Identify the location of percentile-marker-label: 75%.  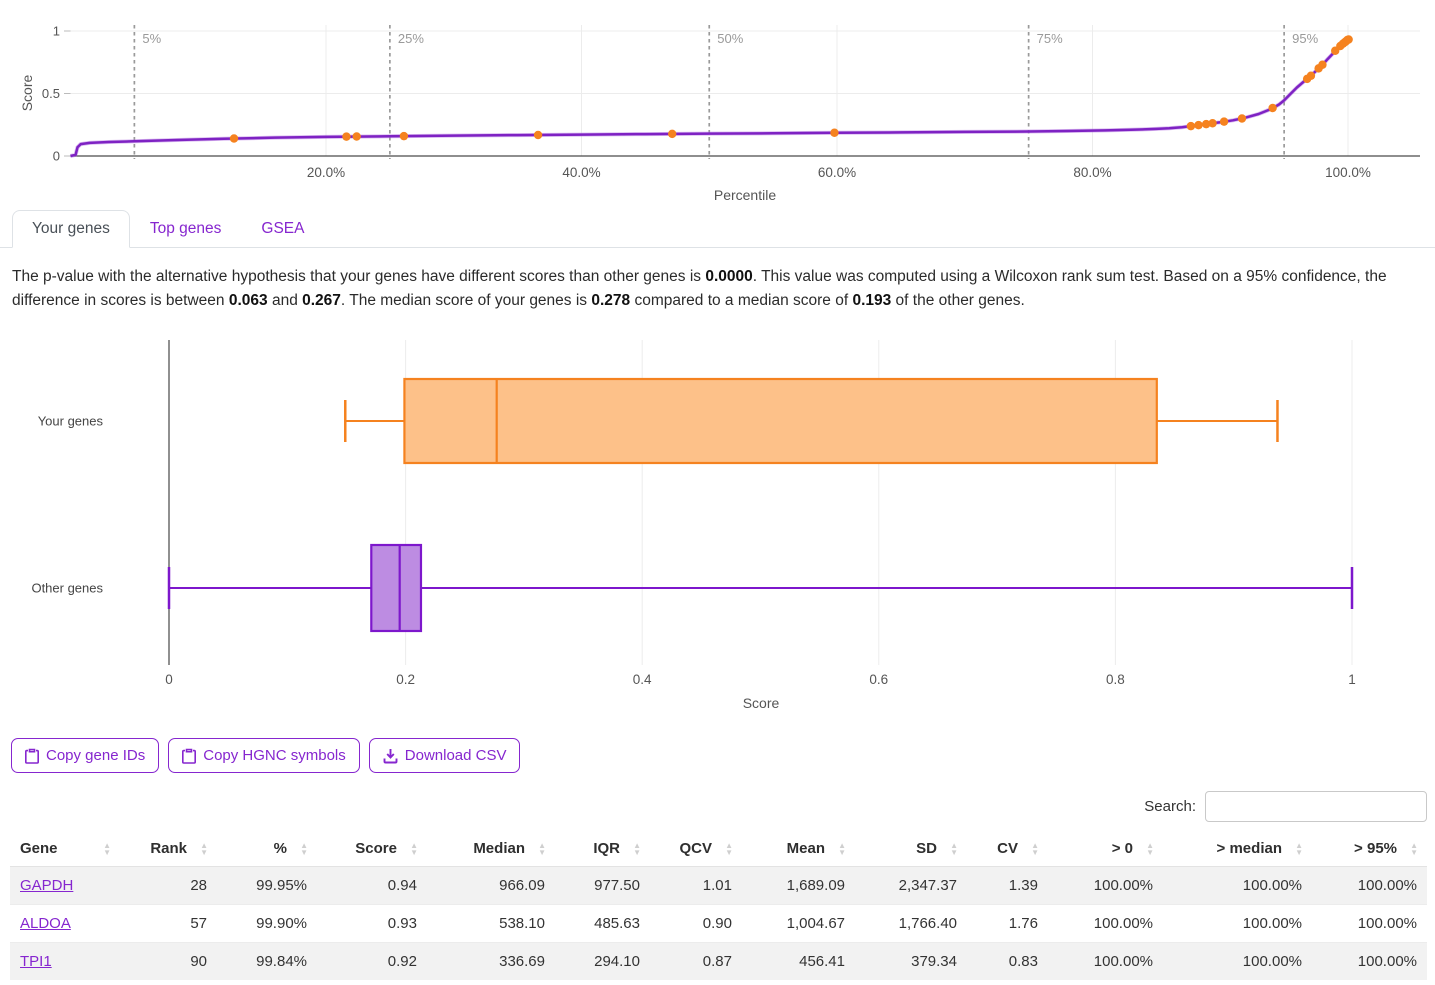
(1050, 38).